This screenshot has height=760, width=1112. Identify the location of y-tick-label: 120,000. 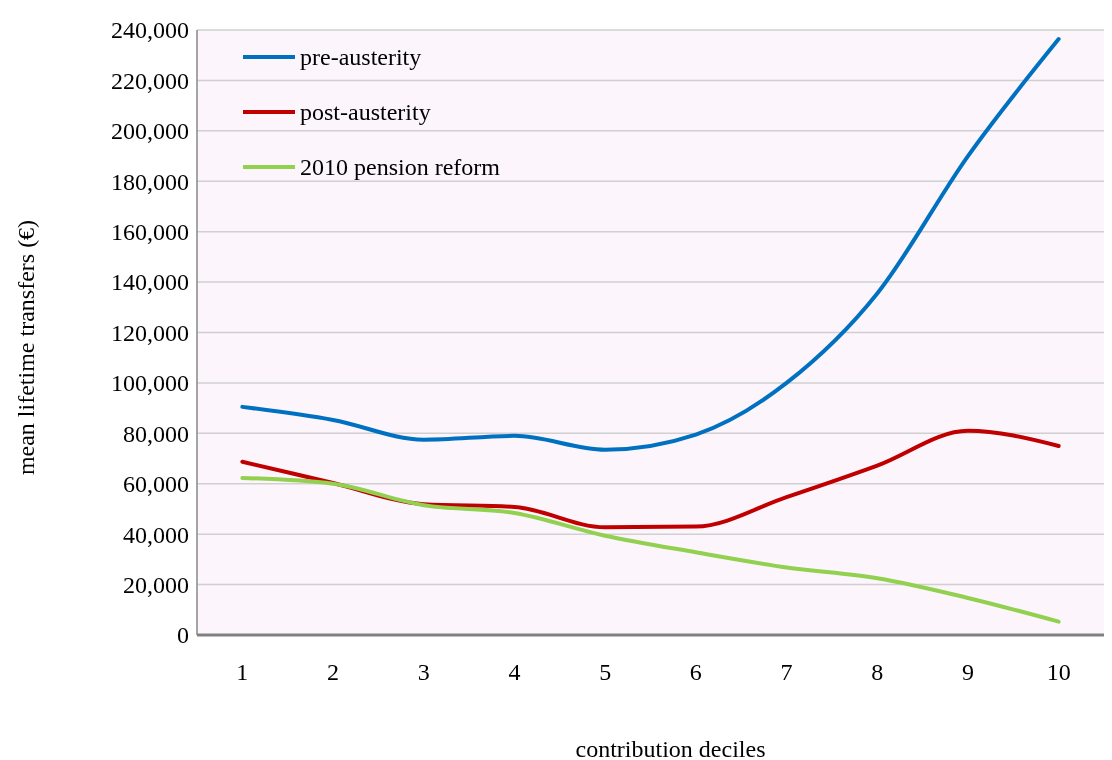
(150, 332).